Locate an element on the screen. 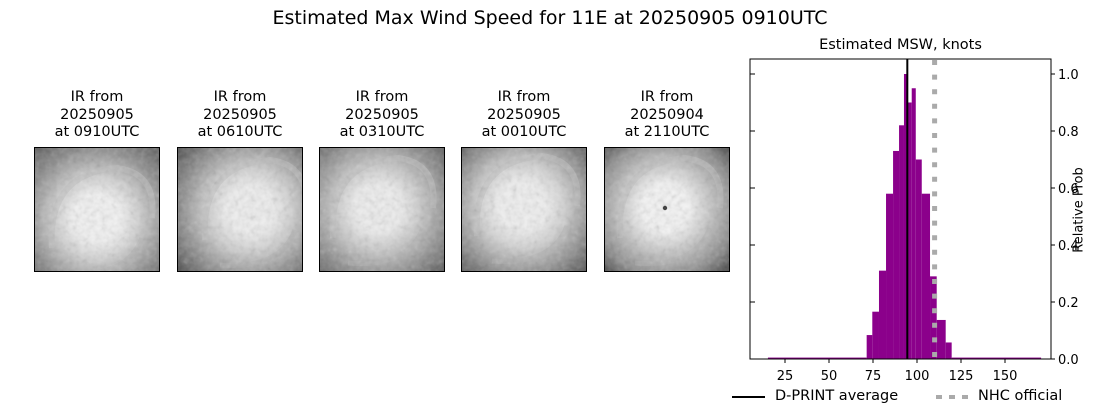  ir-thumbnail-3: IR from 20250905 at 0310UTC is located at coordinates (382, 180).